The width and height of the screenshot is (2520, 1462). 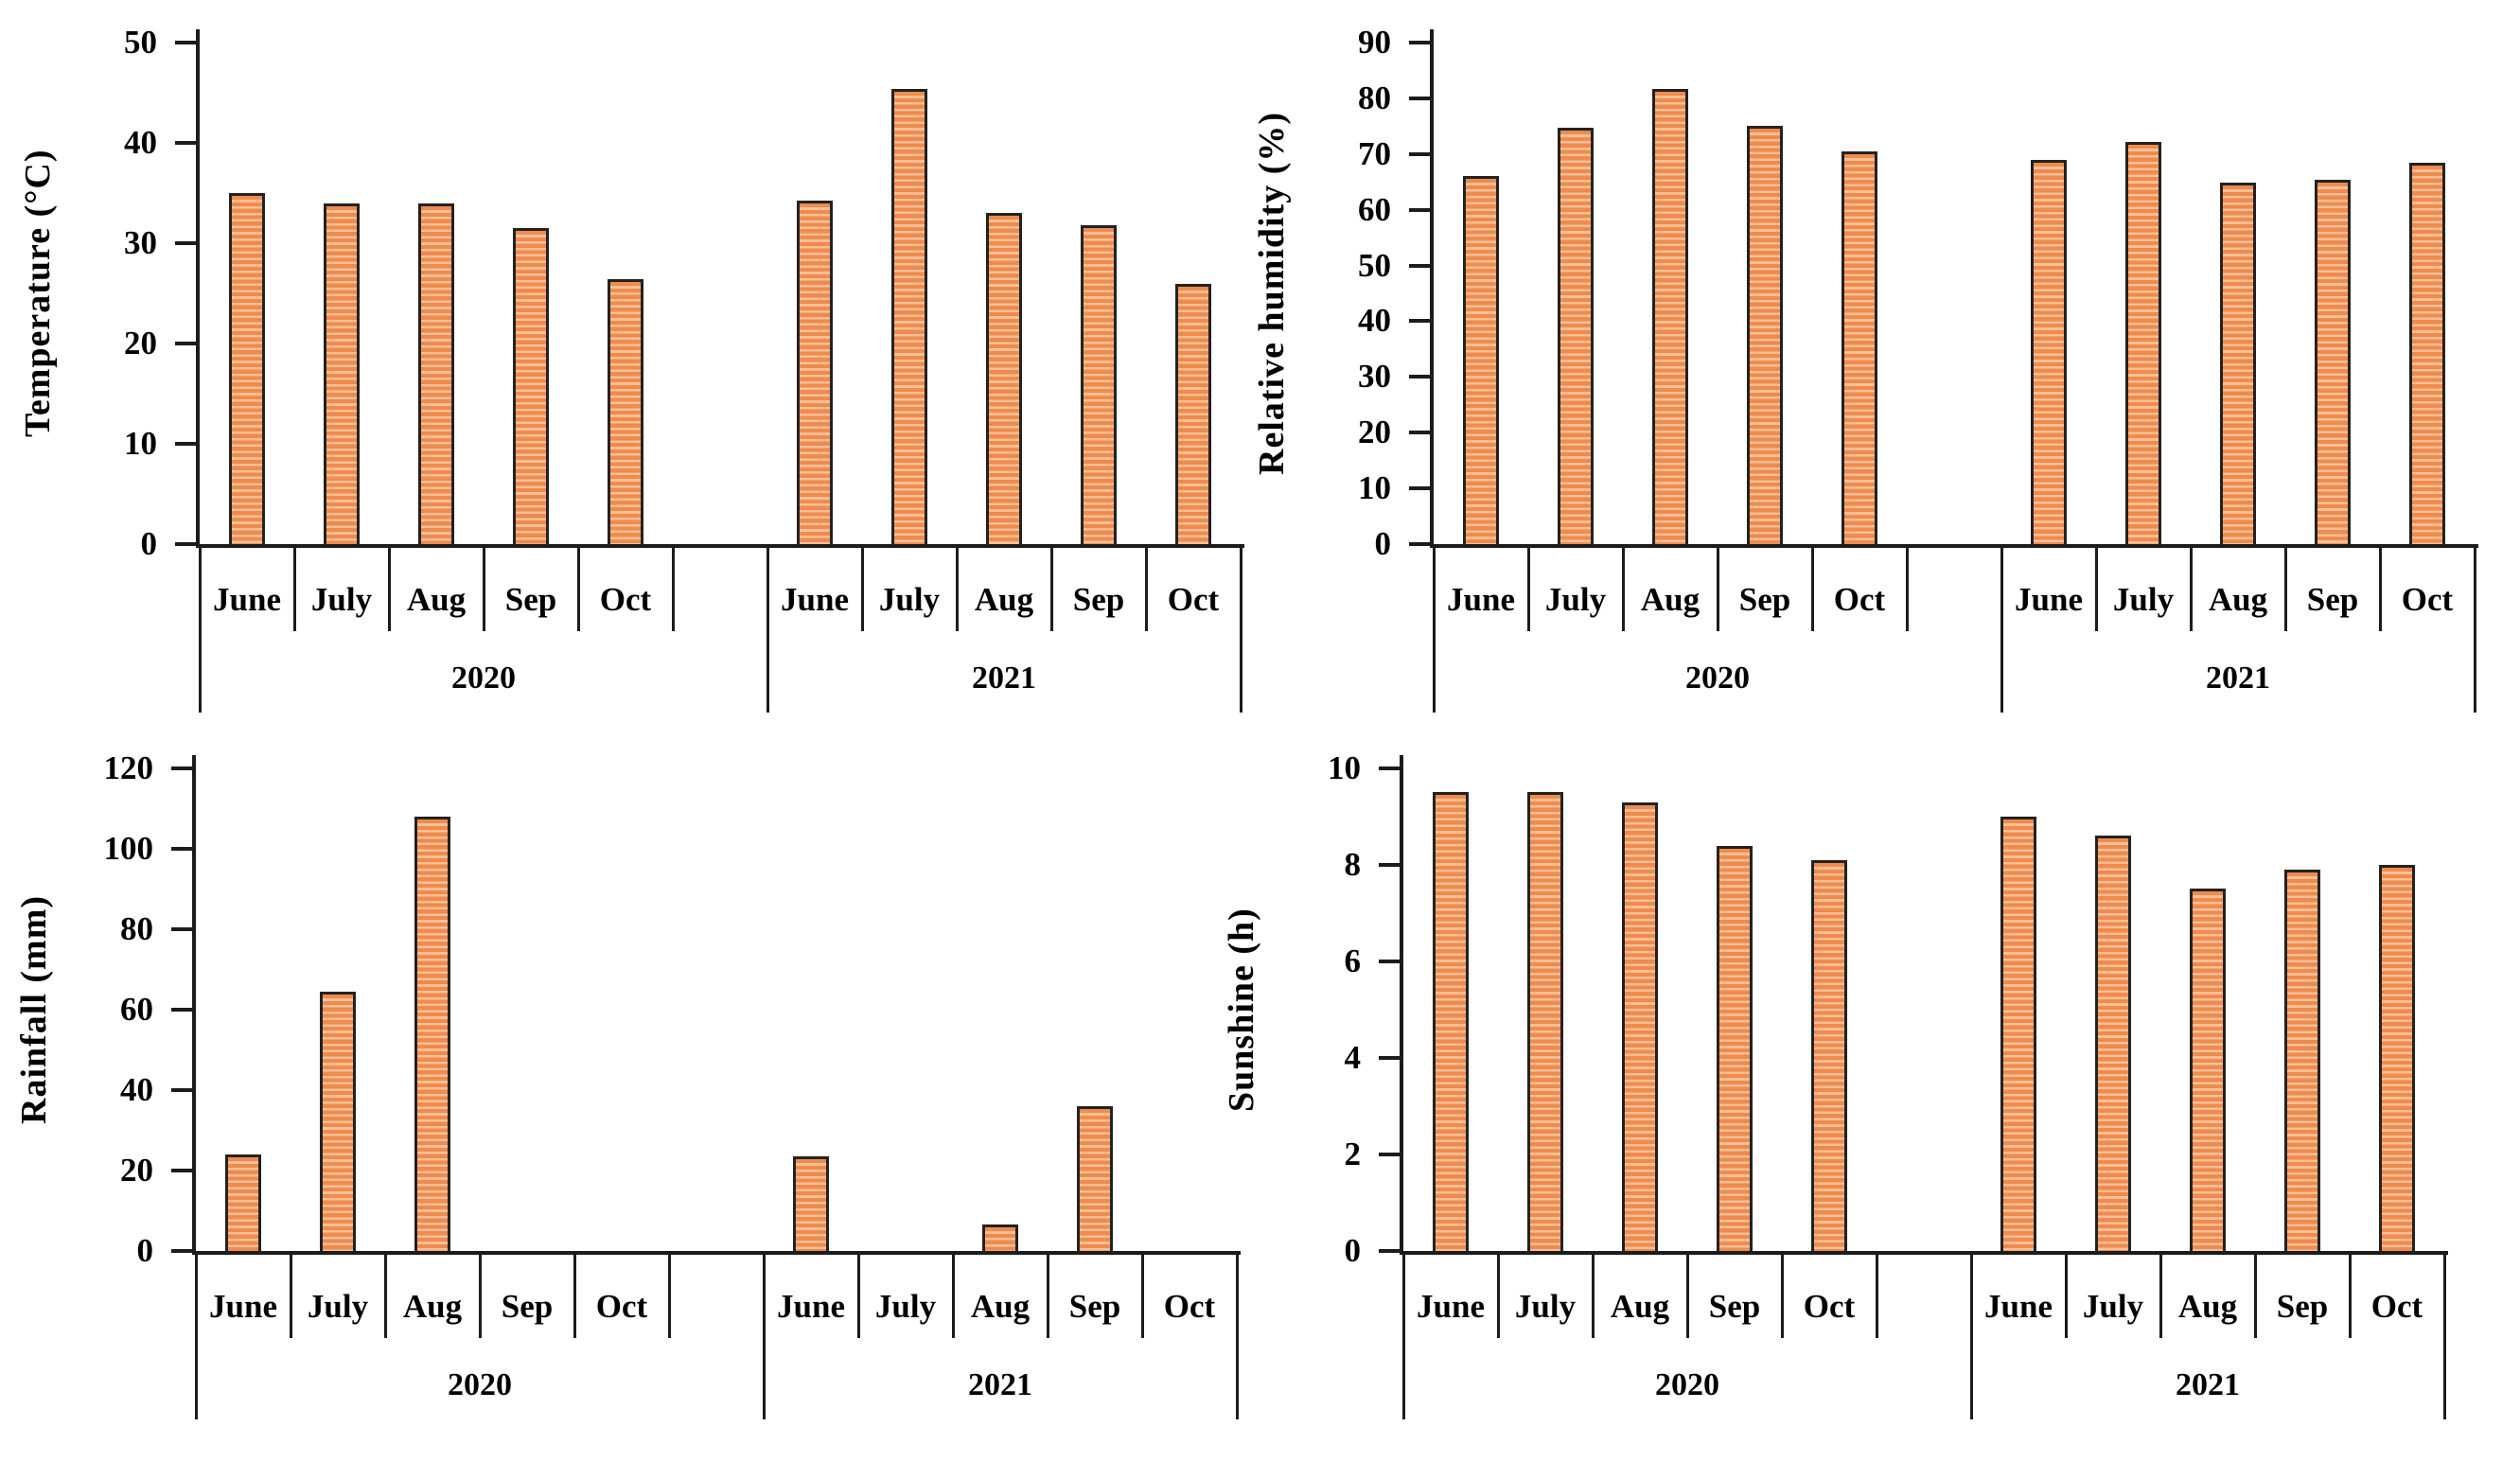 What do you see at coordinates (1859, 347) in the screenshot?
I see `bar-relative-humidity-2020-oct` at bounding box center [1859, 347].